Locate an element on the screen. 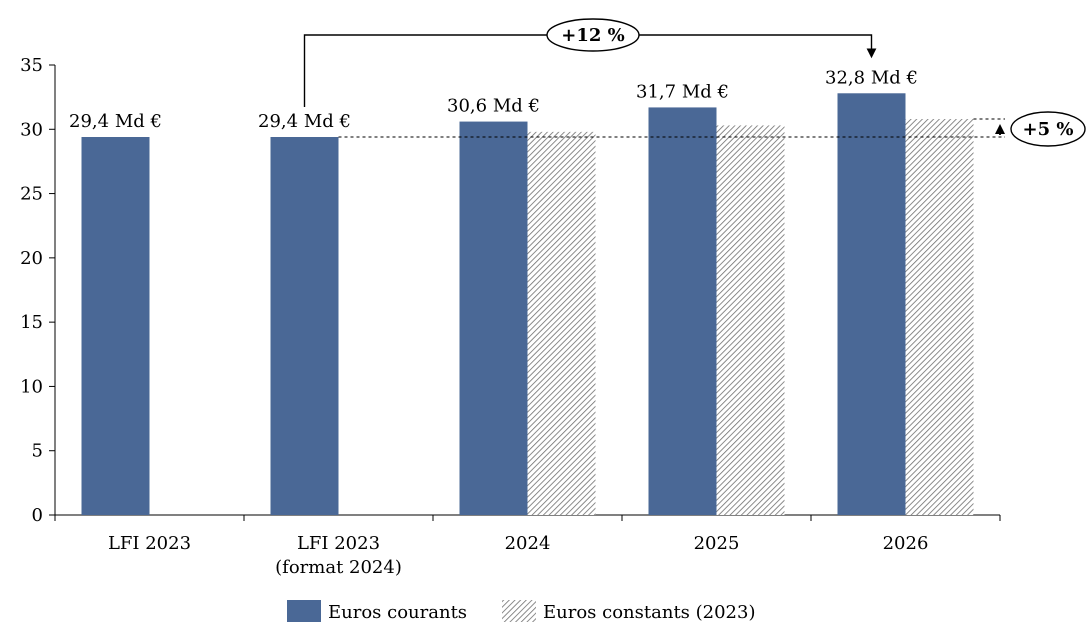 The height and width of the screenshot is (626, 1090). legend-swatch-euros-courants is located at coordinates (304, 611).